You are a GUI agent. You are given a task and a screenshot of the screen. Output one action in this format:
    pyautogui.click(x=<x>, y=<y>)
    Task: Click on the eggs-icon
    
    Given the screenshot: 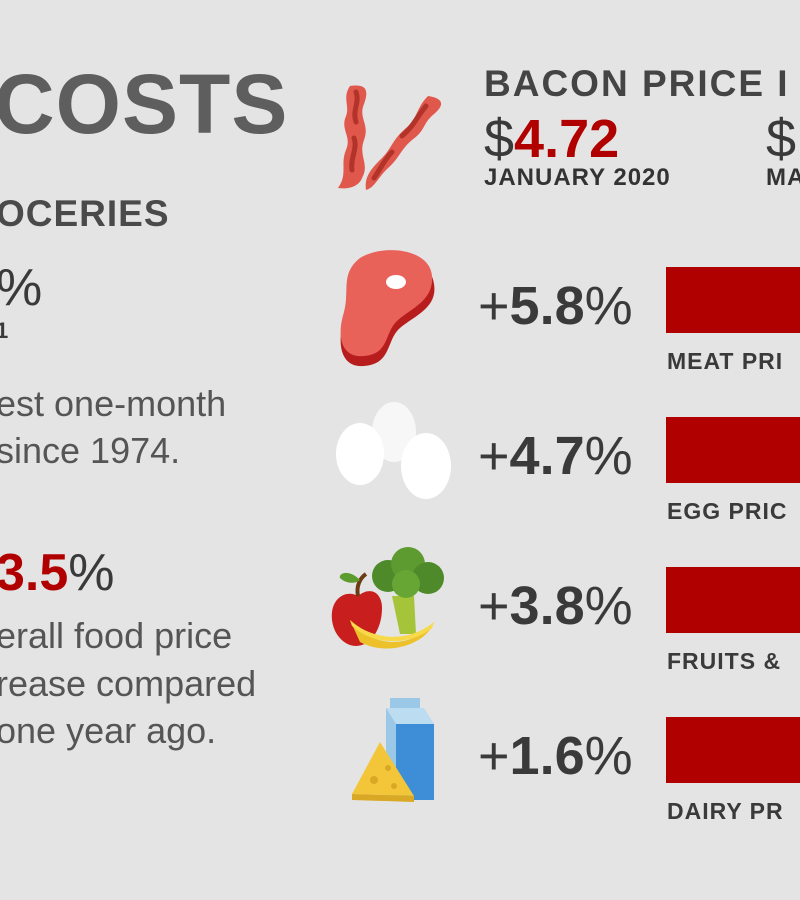 What is the action you would take?
    pyautogui.click(x=393, y=450)
    